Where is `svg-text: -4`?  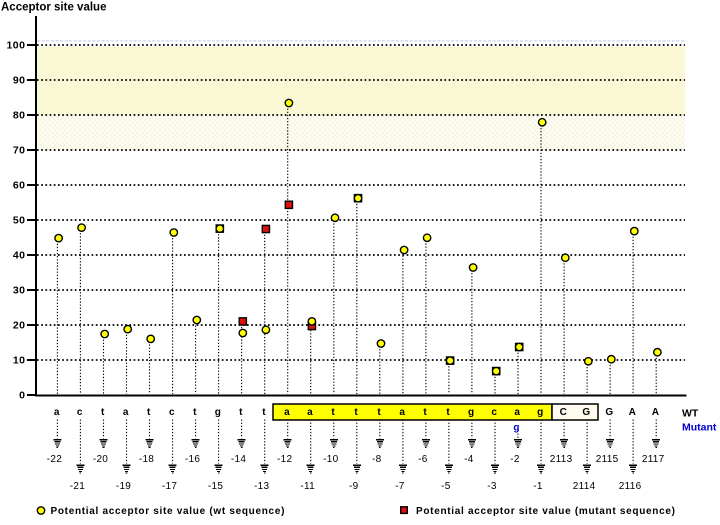
svg-text: -4 is located at coordinates (469, 459).